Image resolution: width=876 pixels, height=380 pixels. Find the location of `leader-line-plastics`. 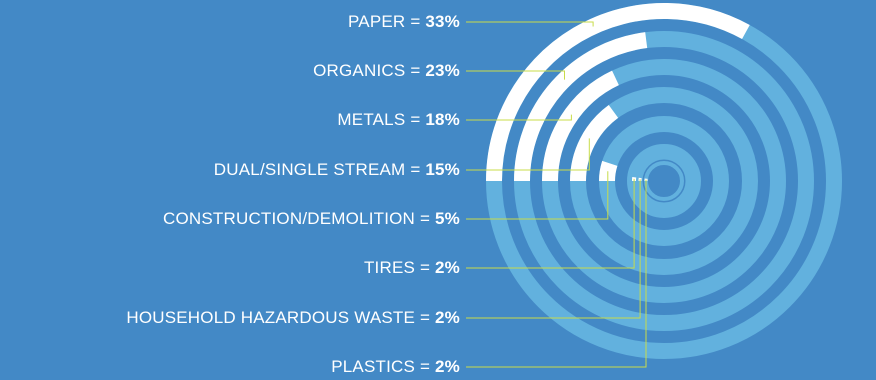

leader-line-plastics is located at coordinates (556, 273).